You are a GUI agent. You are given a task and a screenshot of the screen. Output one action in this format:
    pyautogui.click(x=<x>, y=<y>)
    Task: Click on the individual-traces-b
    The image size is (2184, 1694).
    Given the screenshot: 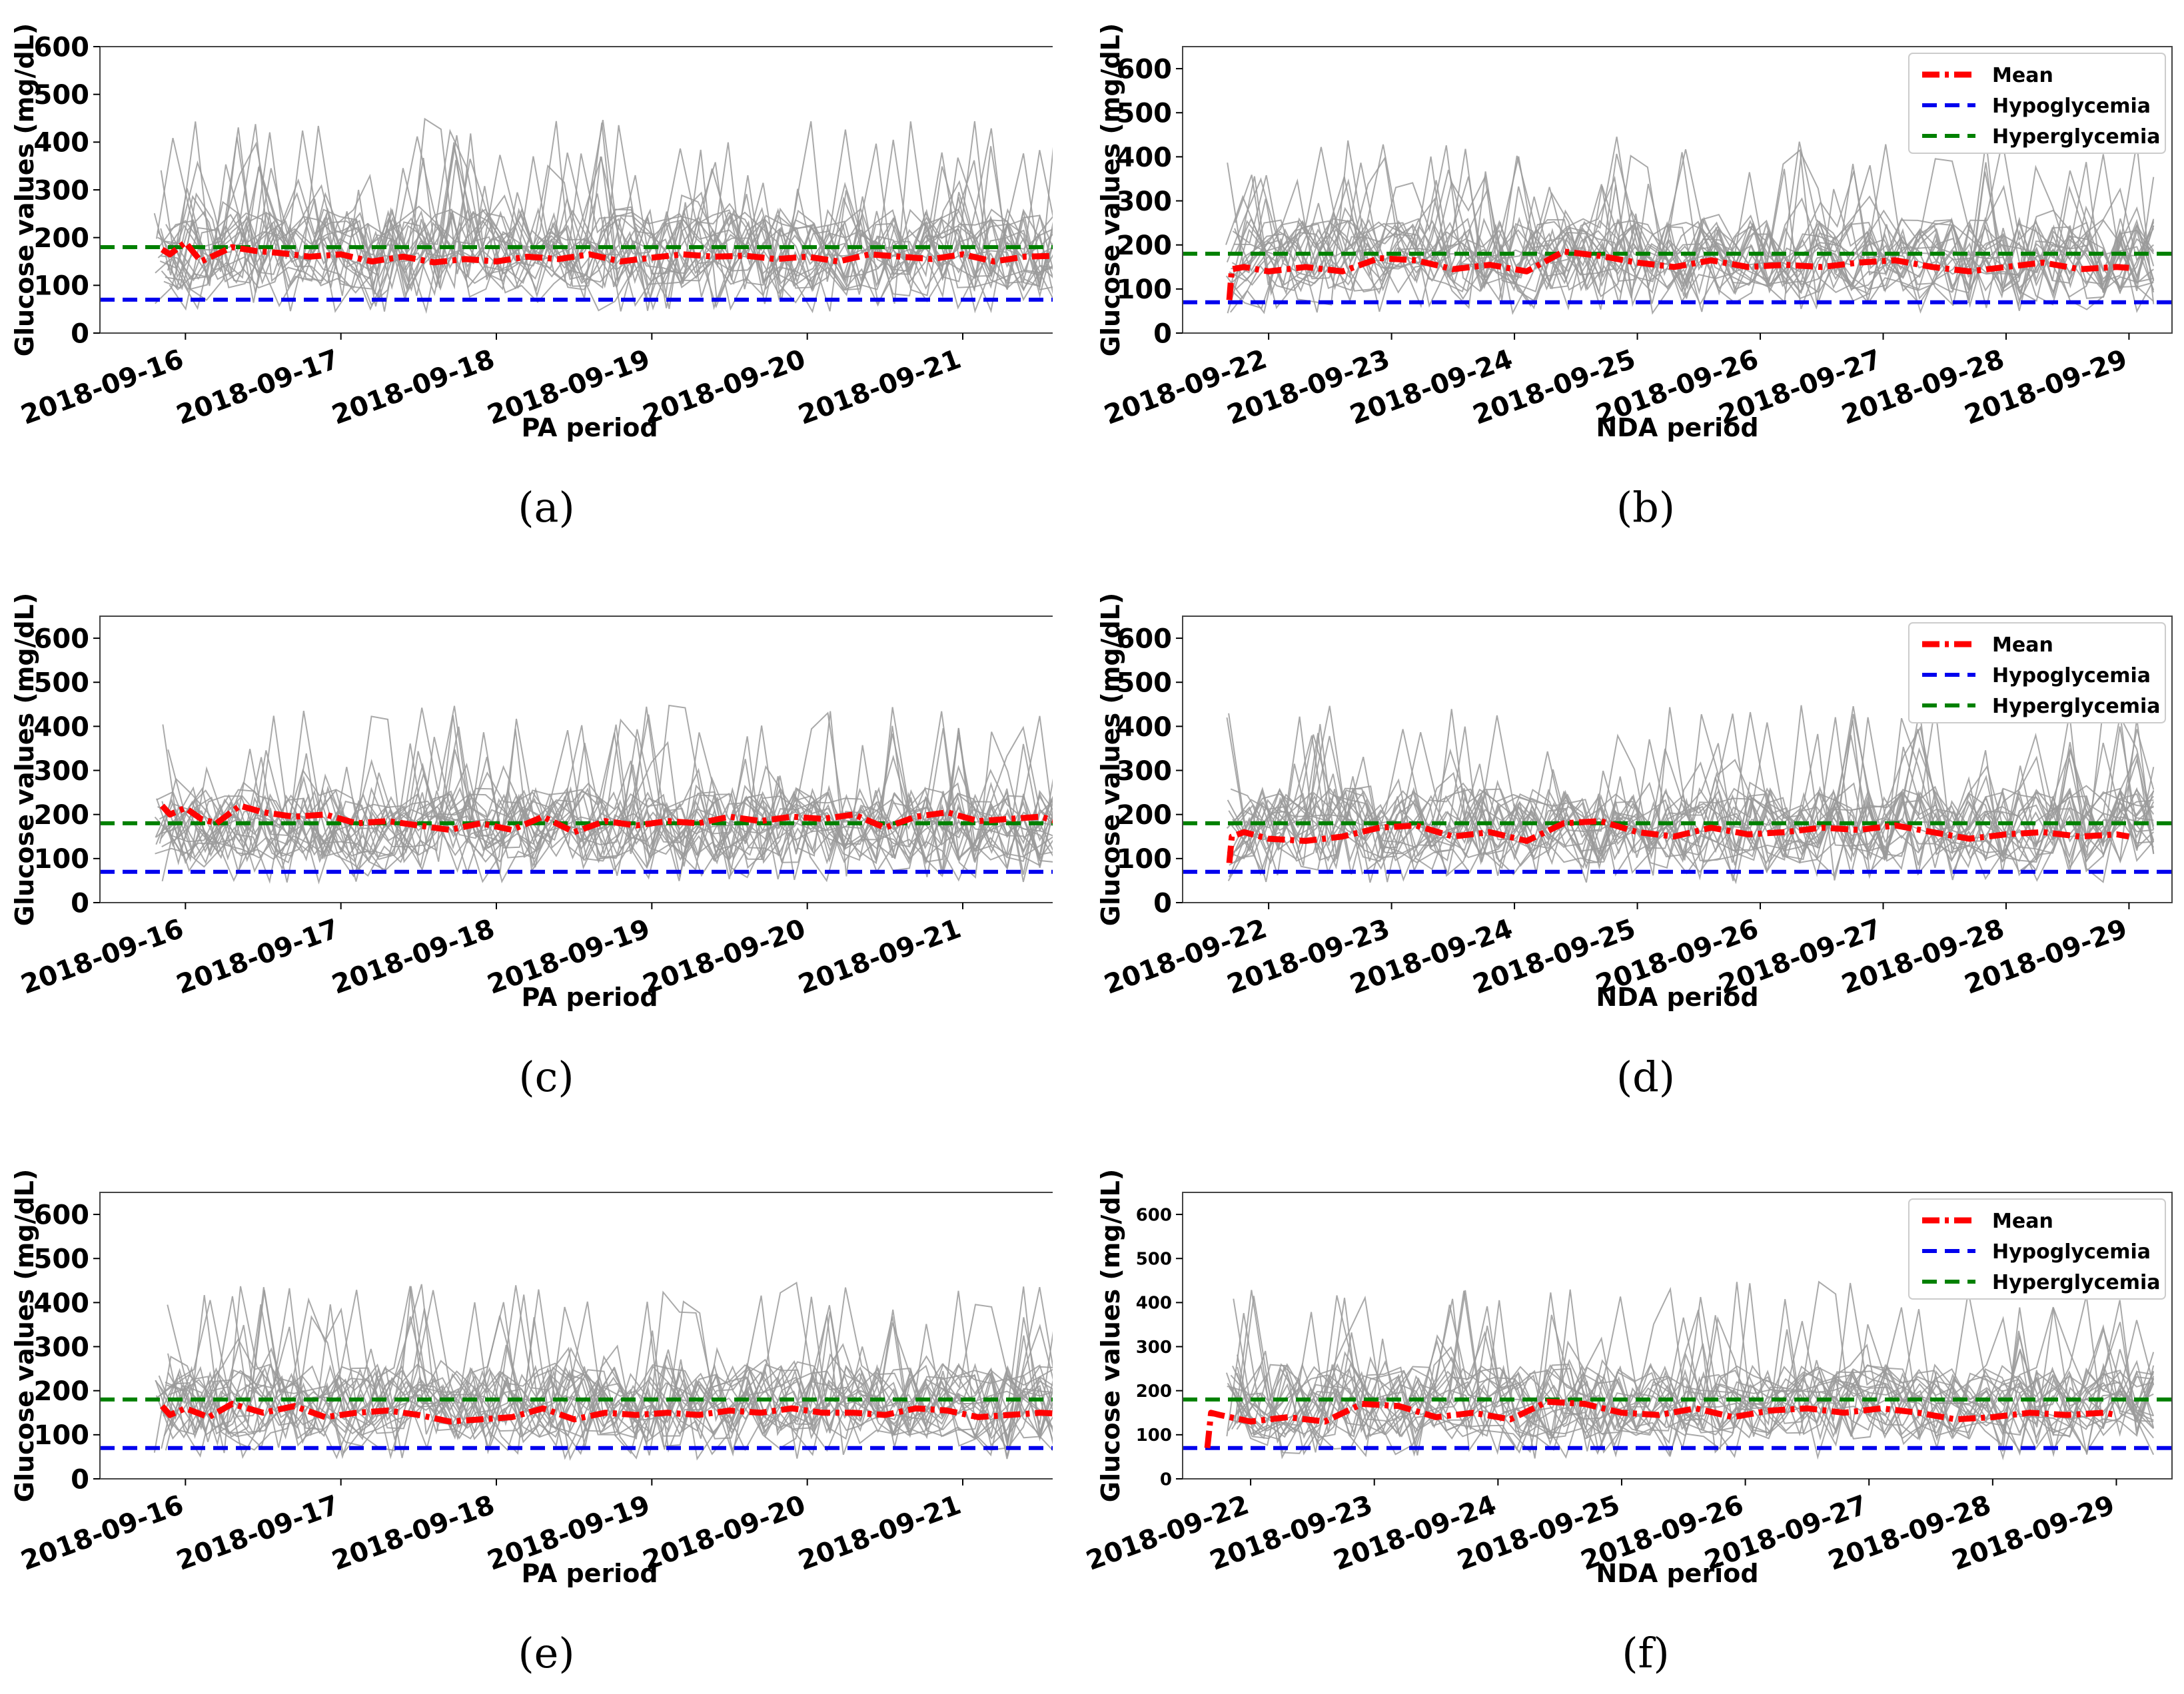 What is the action you would take?
    pyautogui.click(x=1690, y=226)
    